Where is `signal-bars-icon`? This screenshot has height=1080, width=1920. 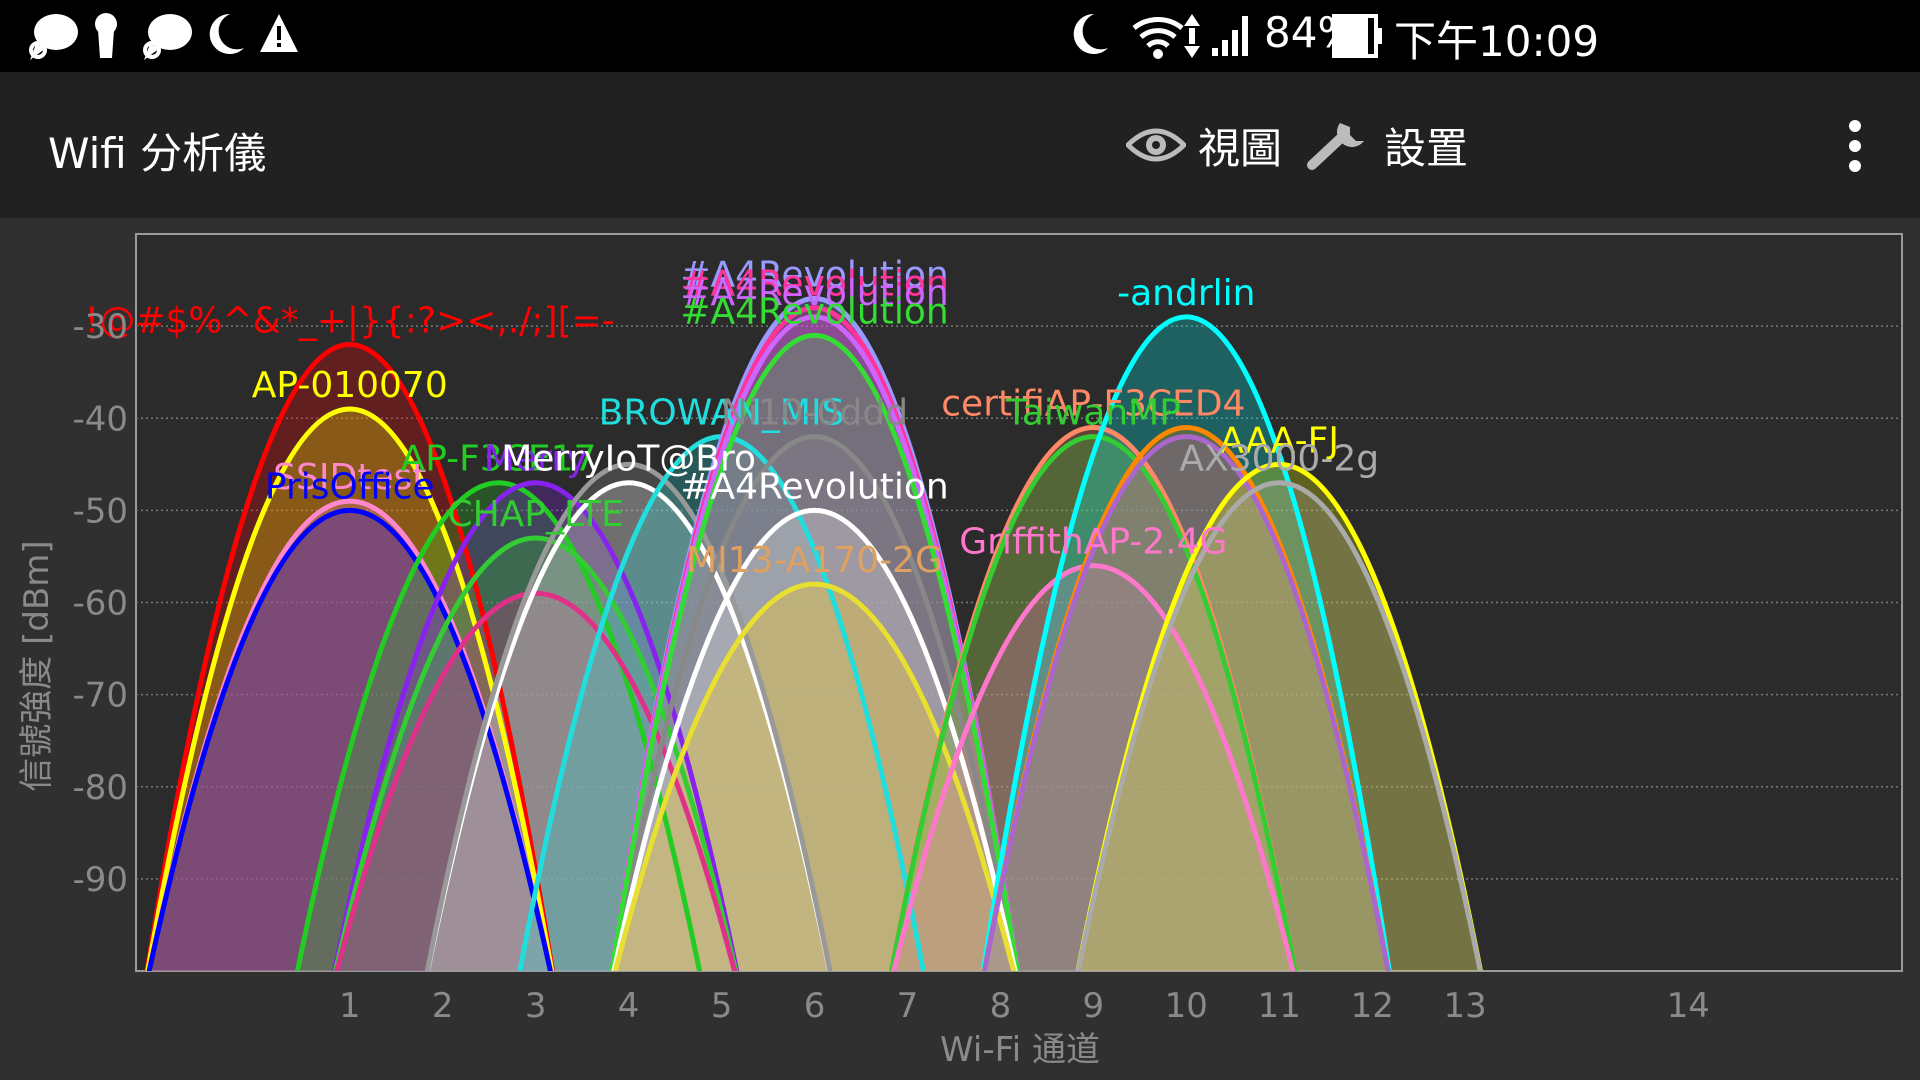
signal-bars-icon is located at coordinates (1230, 36).